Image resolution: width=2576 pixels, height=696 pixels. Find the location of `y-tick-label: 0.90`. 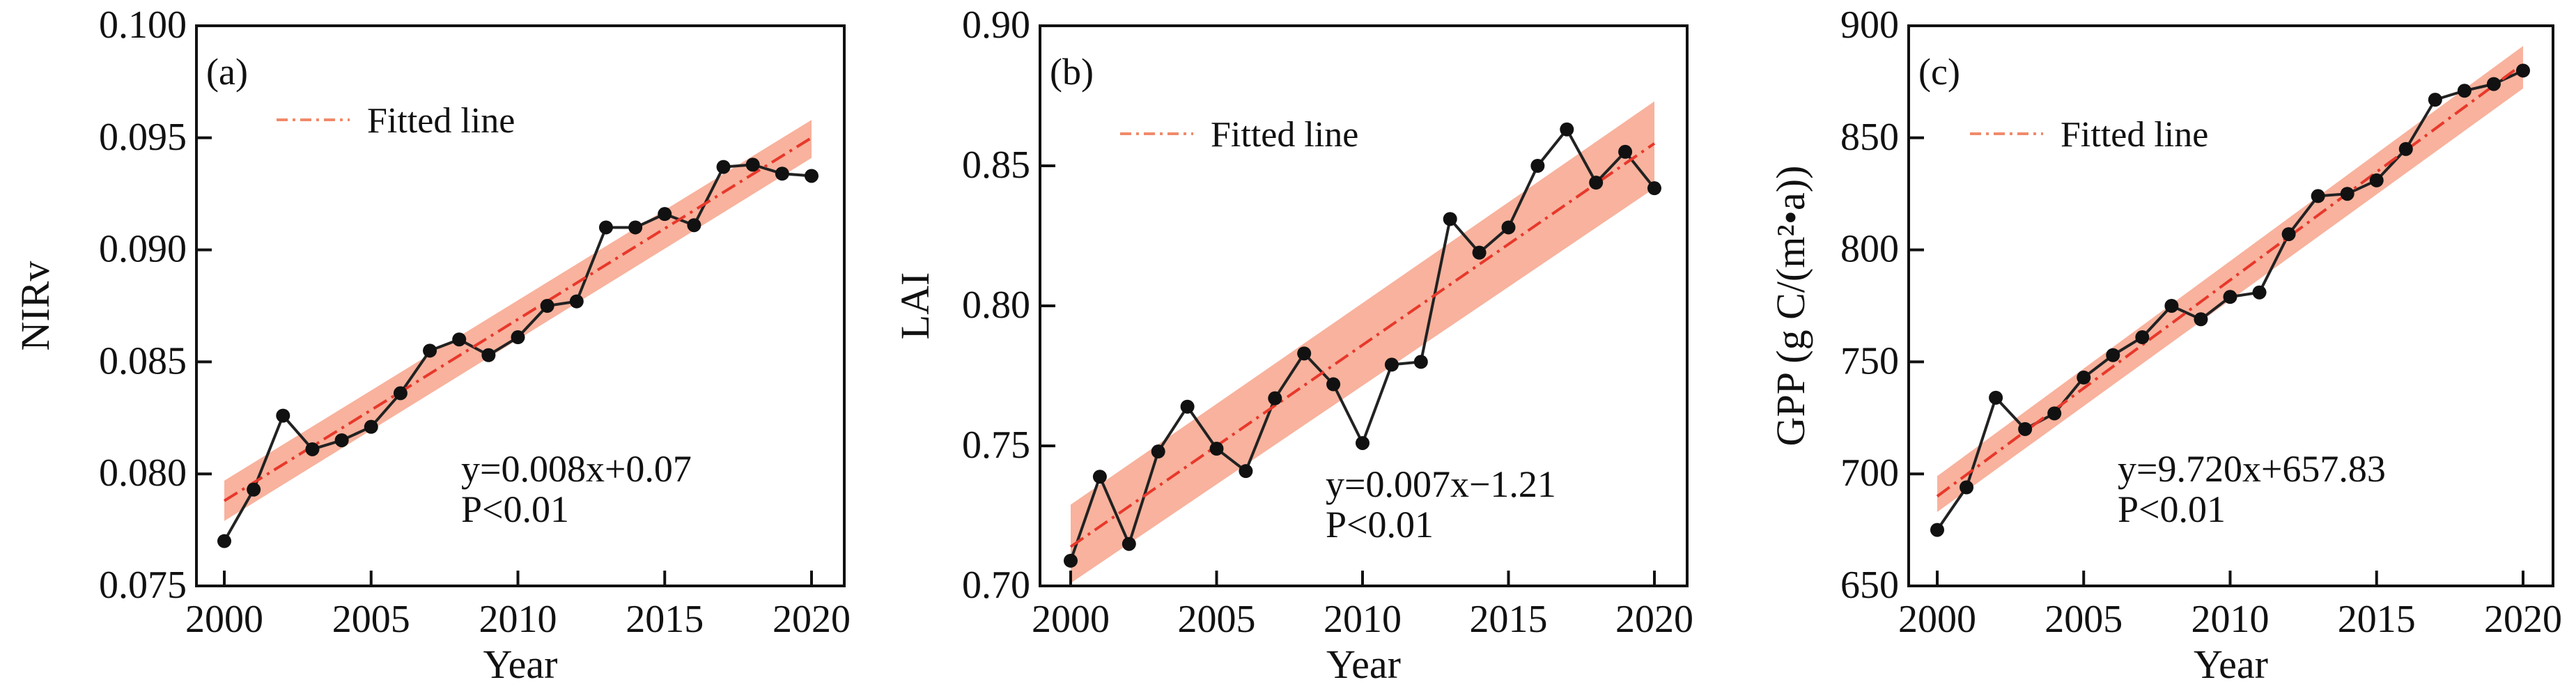

y-tick-label: 0.90 is located at coordinates (996, 25).